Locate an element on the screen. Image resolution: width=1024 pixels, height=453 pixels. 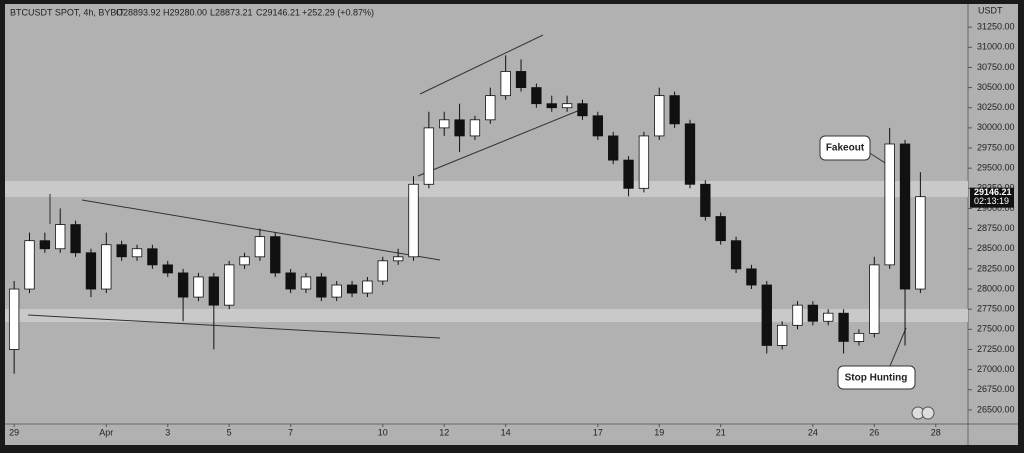
support-zone is located at coordinates (486, 315).